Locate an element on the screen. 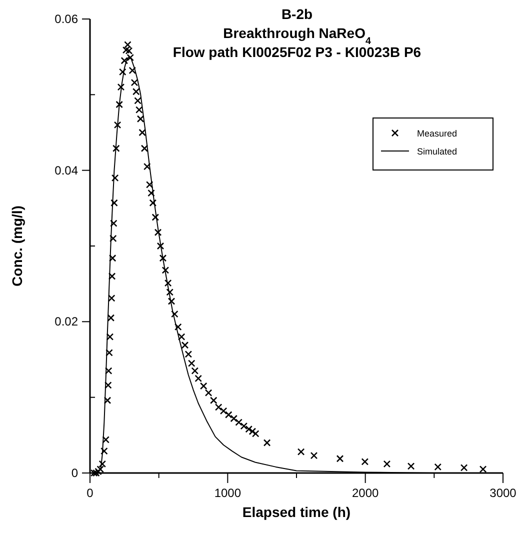 The image size is (520, 534). legend-label: Measured is located at coordinates (437, 133).